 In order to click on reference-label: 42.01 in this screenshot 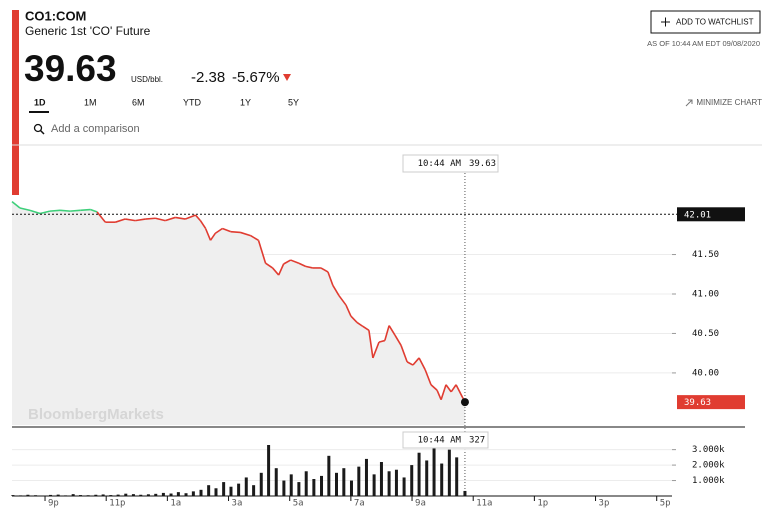, I will do `click(697, 215)`.